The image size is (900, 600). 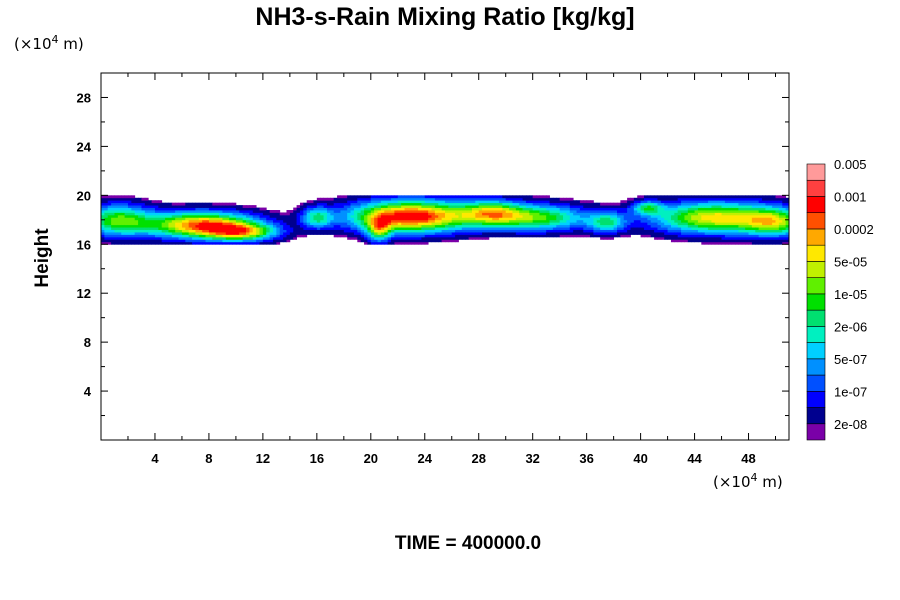 I want to click on chart-title: NH3-s-Rain Mixing Ratio [kg/kg], so click(x=444, y=17).